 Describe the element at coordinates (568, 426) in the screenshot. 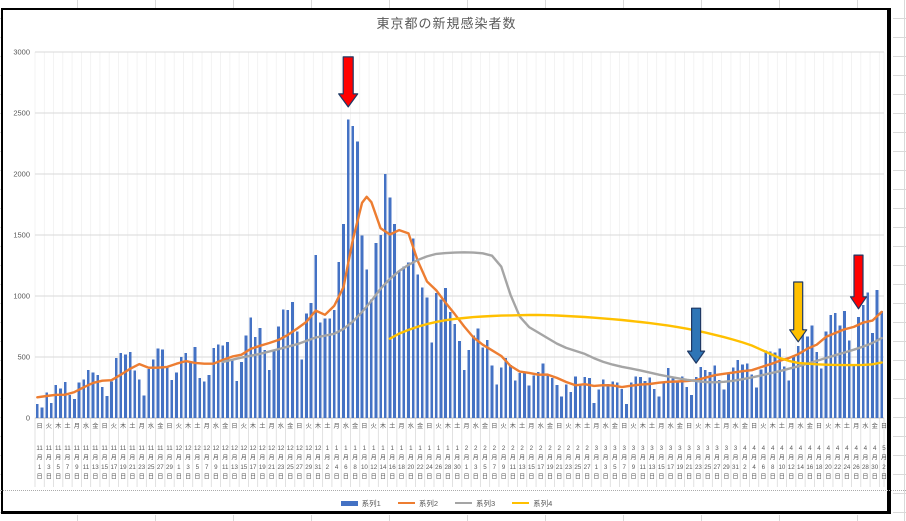

I see `svg-text: 火` at that location.